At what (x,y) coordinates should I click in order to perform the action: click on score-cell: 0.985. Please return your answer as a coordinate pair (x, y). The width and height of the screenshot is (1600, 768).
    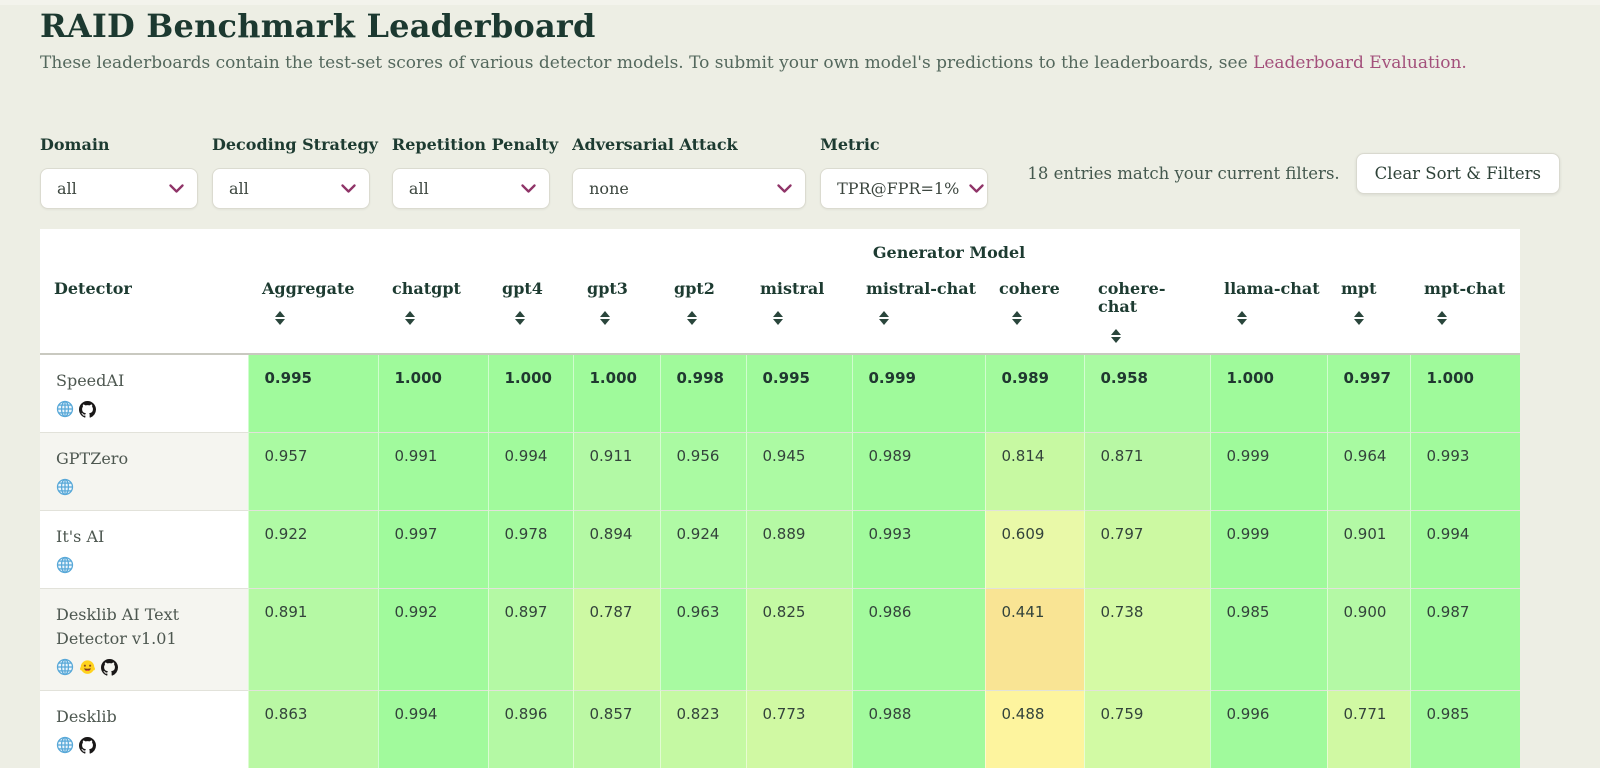
    Looking at the image, I should click on (1268, 640).